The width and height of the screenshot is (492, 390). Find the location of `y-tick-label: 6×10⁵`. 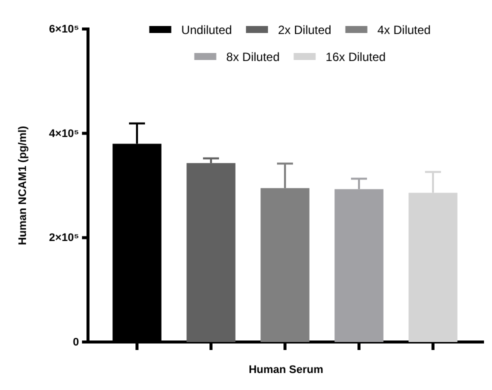

y-tick-label: 6×10⁵ is located at coordinates (64, 30).